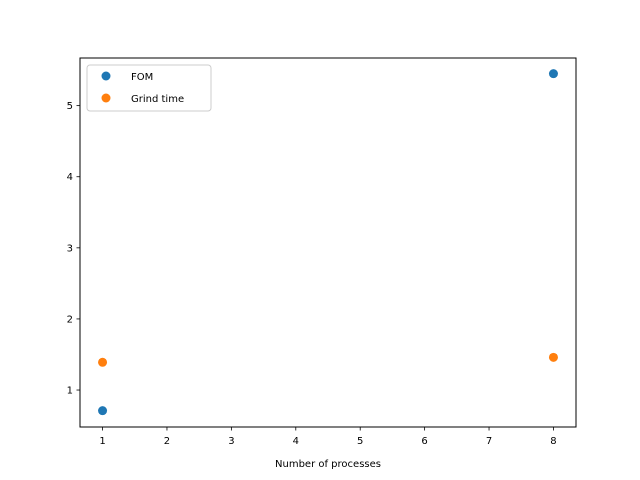 This screenshot has width=640, height=480. I want to click on legend-marker-grind-time, so click(106, 98).